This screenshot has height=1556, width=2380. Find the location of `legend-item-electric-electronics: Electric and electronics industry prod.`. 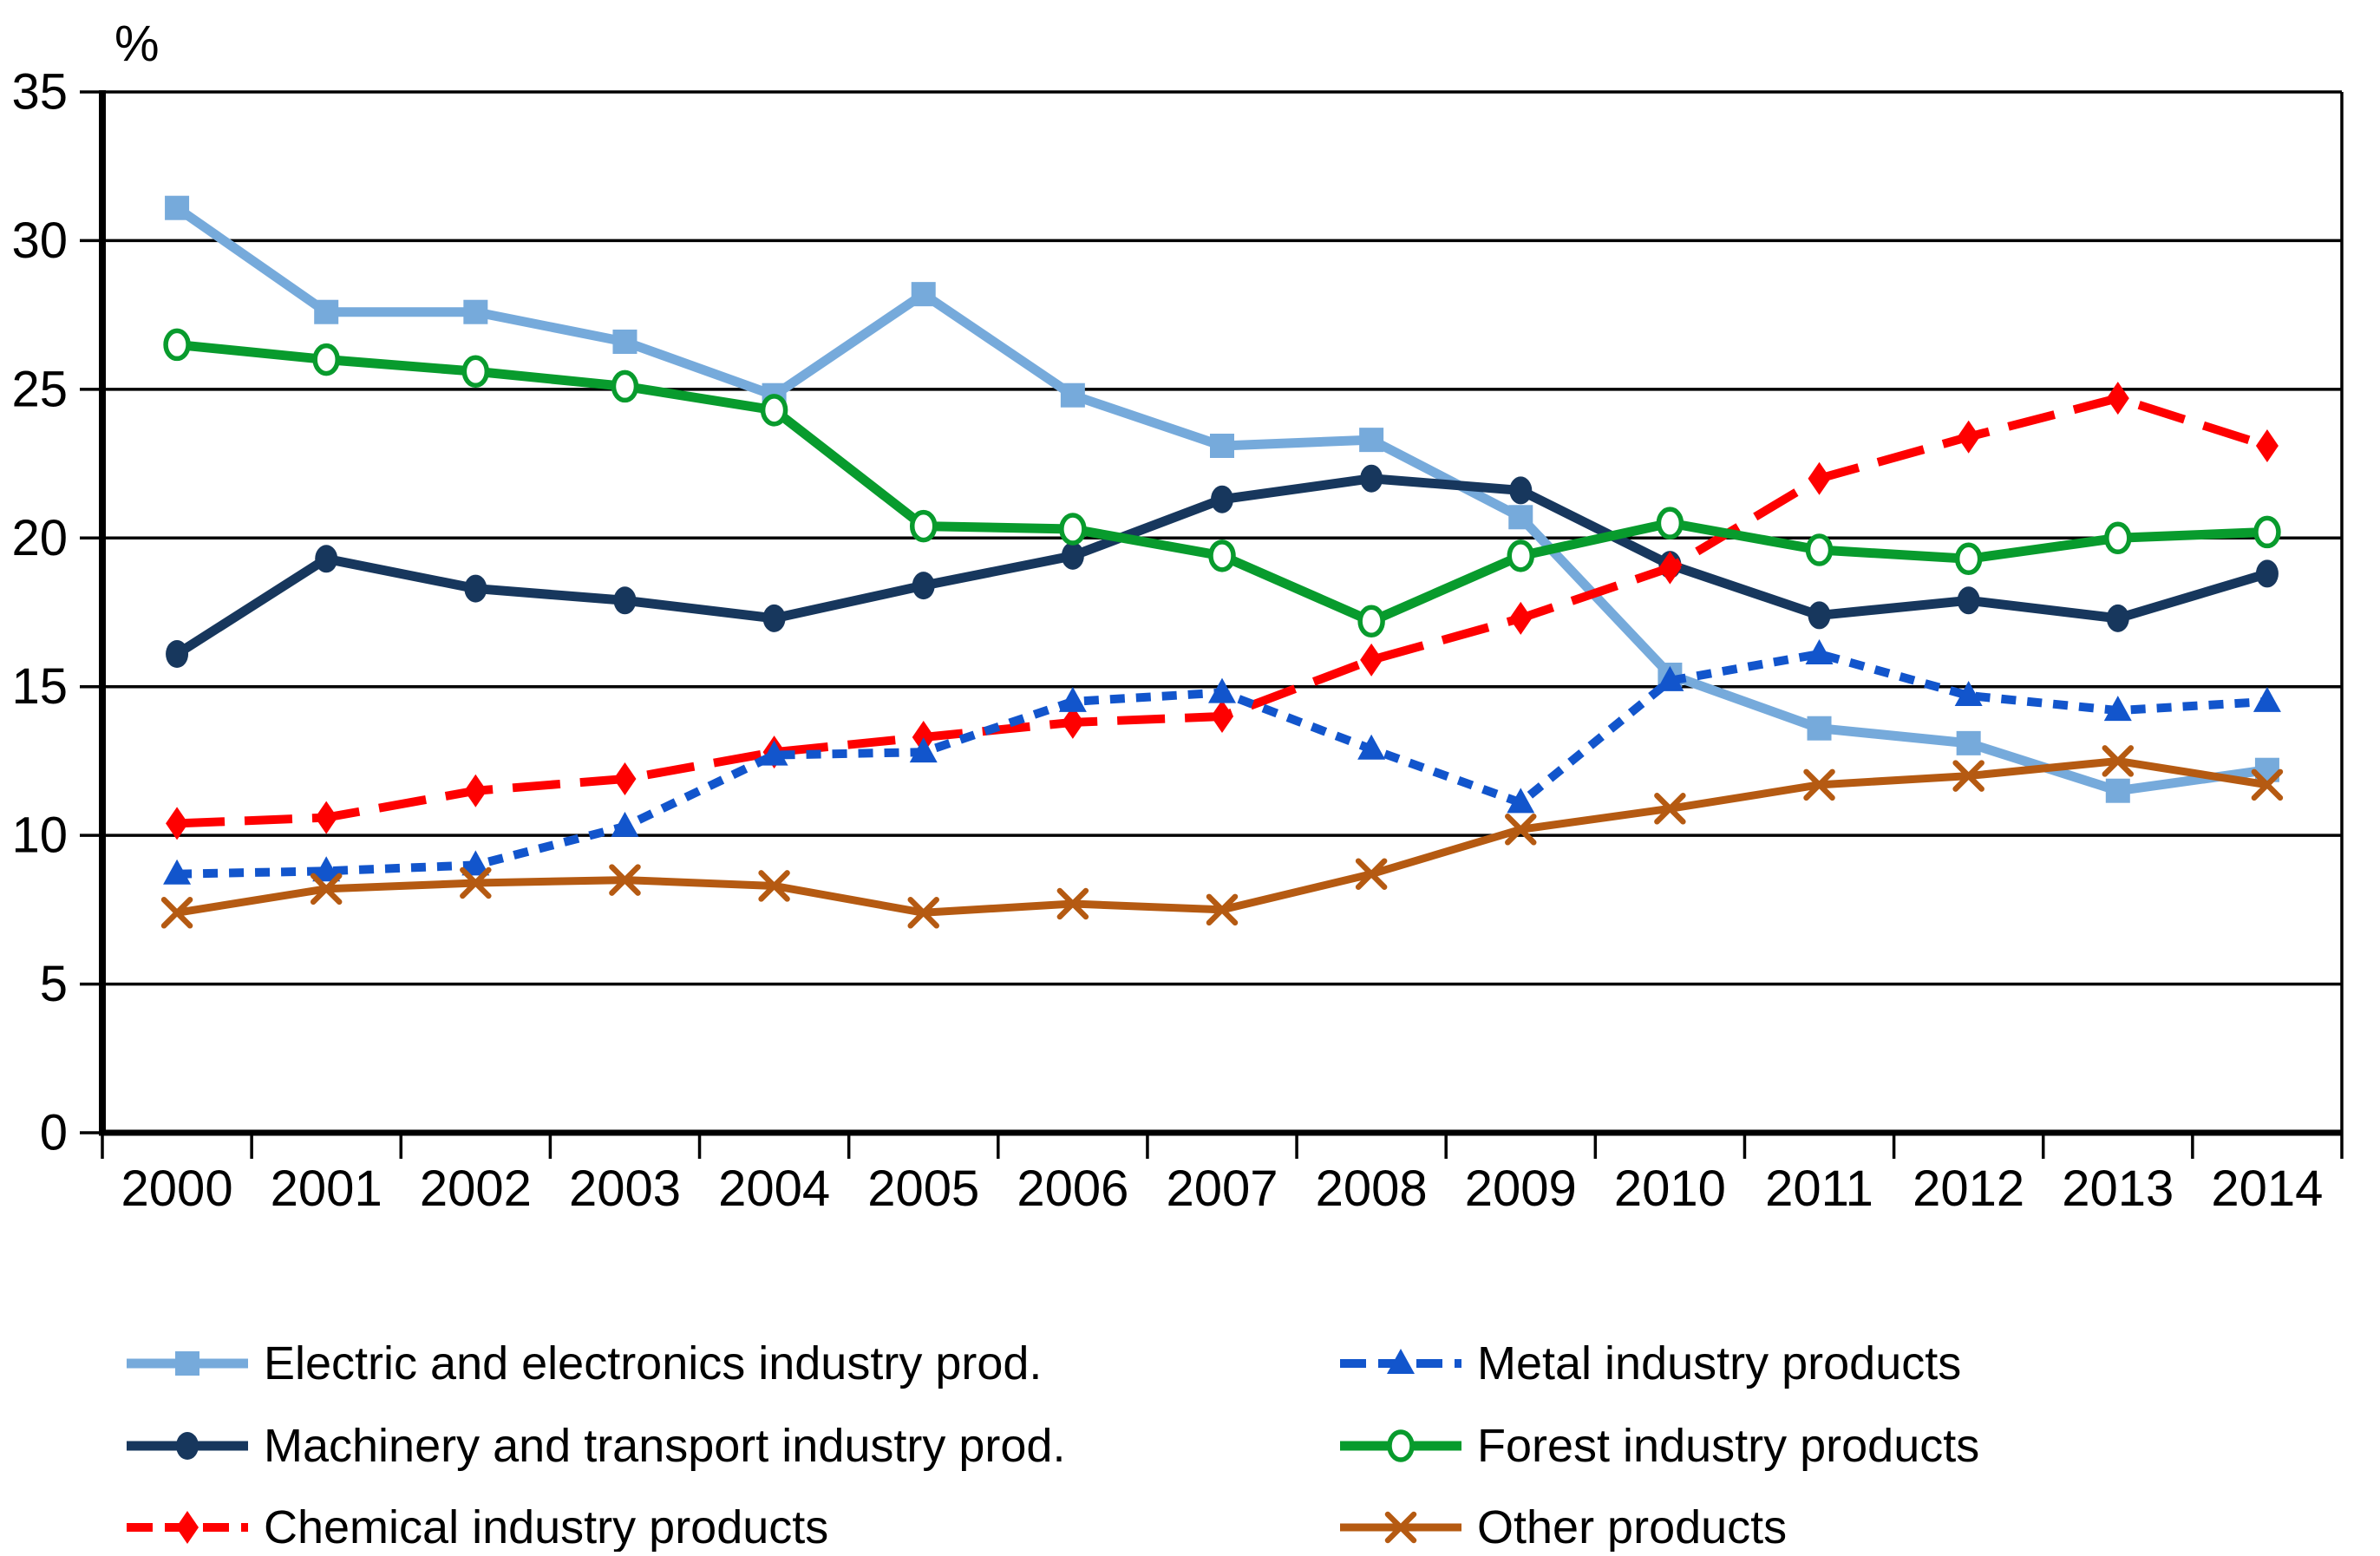

legend-item-electric-electronics: Electric and electronics industry prod. is located at coordinates (584, 1363).